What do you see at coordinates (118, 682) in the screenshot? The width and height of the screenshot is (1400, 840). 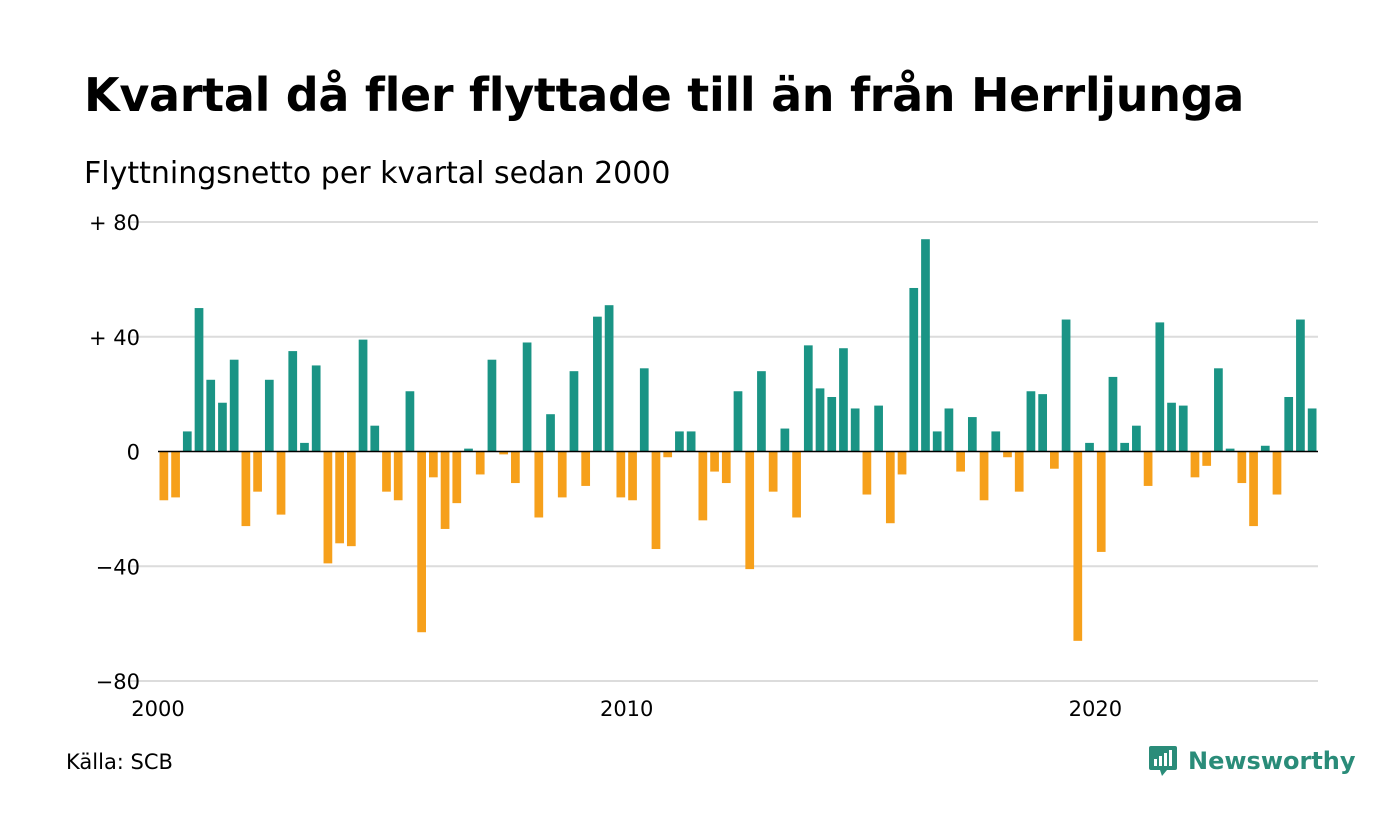 I see `y-tick-label: −80` at bounding box center [118, 682].